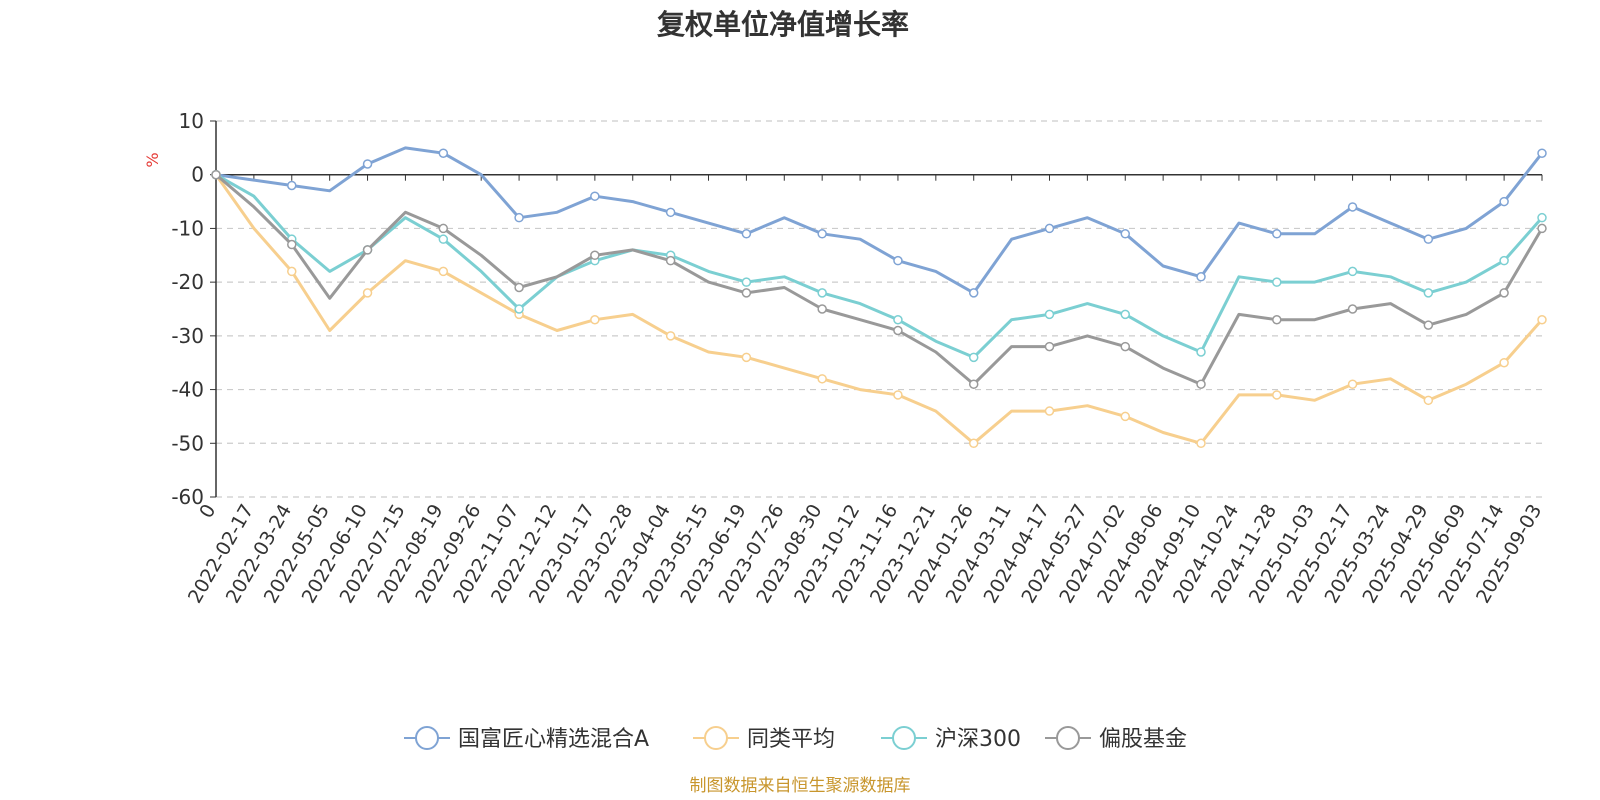 Image resolution: width=1600 pixels, height=800 pixels. What do you see at coordinates (553, 739) in the screenshot?
I see `legend-label: 国富匠心精选混合A` at bounding box center [553, 739].